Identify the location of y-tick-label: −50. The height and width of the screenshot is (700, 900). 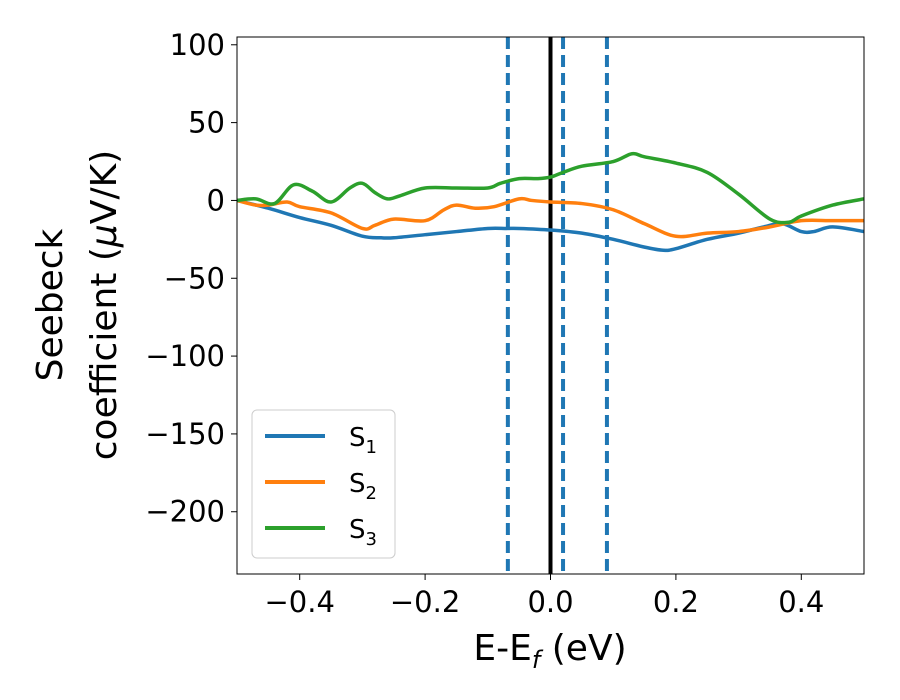
(194, 278).